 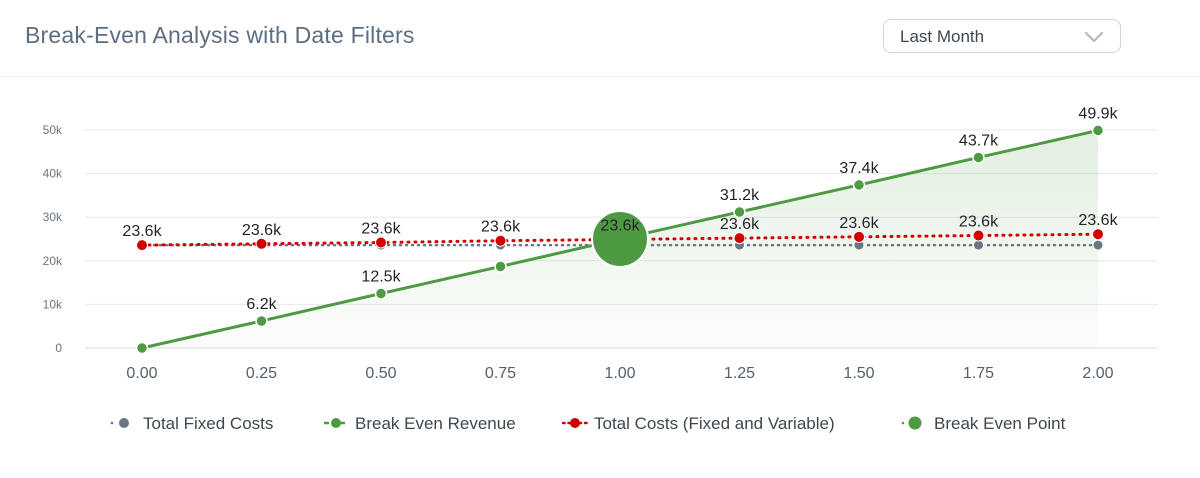 I want to click on legend-item: Total Fixed Costs, so click(x=191, y=423).